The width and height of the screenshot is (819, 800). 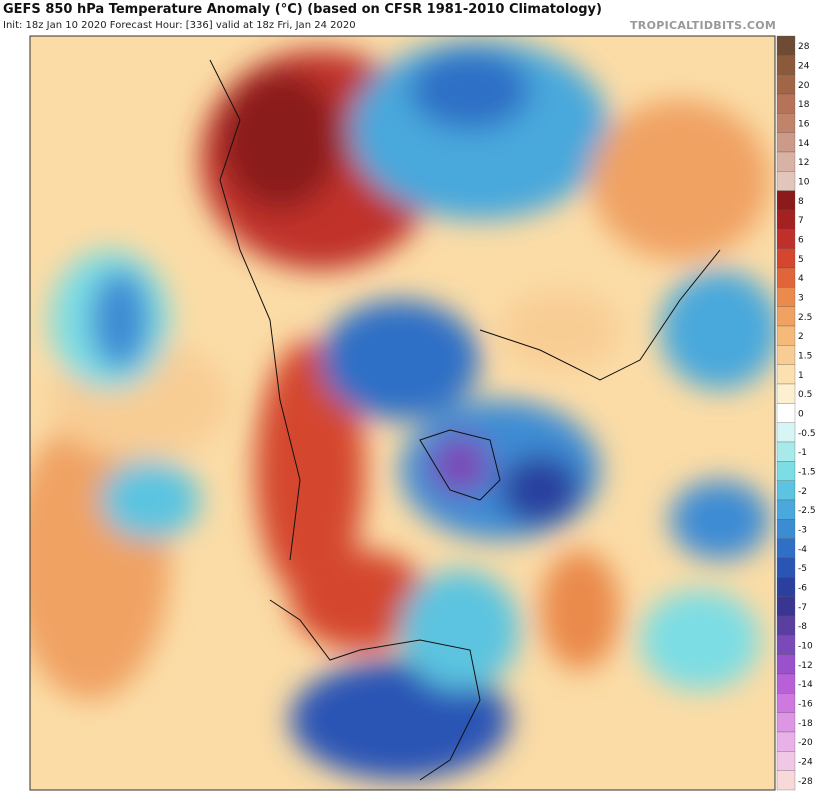 What do you see at coordinates (805, 318) in the screenshot?
I see `colorbar-label: 2.5` at bounding box center [805, 318].